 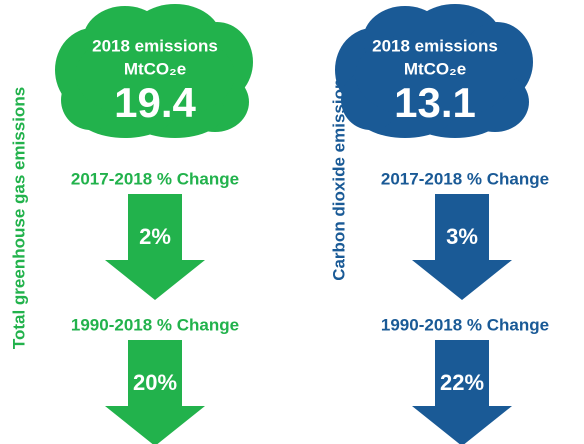 What do you see at coordinates (462, 382) in the screenshot?
I see `change-value: 22%` at bounding box center [462, 382].